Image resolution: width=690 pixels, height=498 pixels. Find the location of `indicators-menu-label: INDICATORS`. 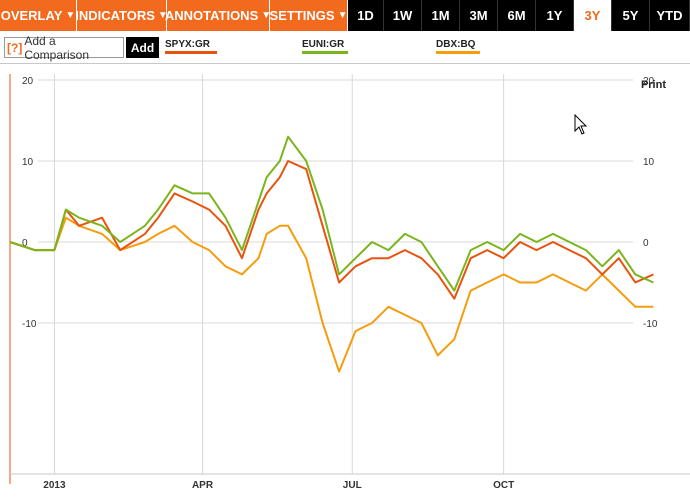

indicators-menu-label: INDICATORS is located at coordinates (115, 15).